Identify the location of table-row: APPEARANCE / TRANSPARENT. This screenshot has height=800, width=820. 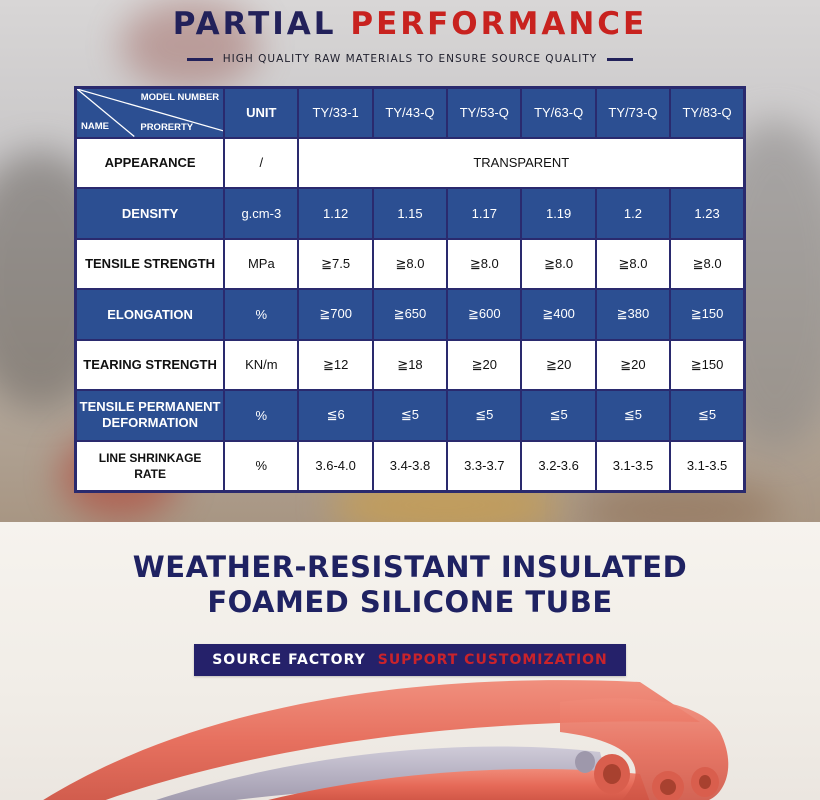
(410, 162).